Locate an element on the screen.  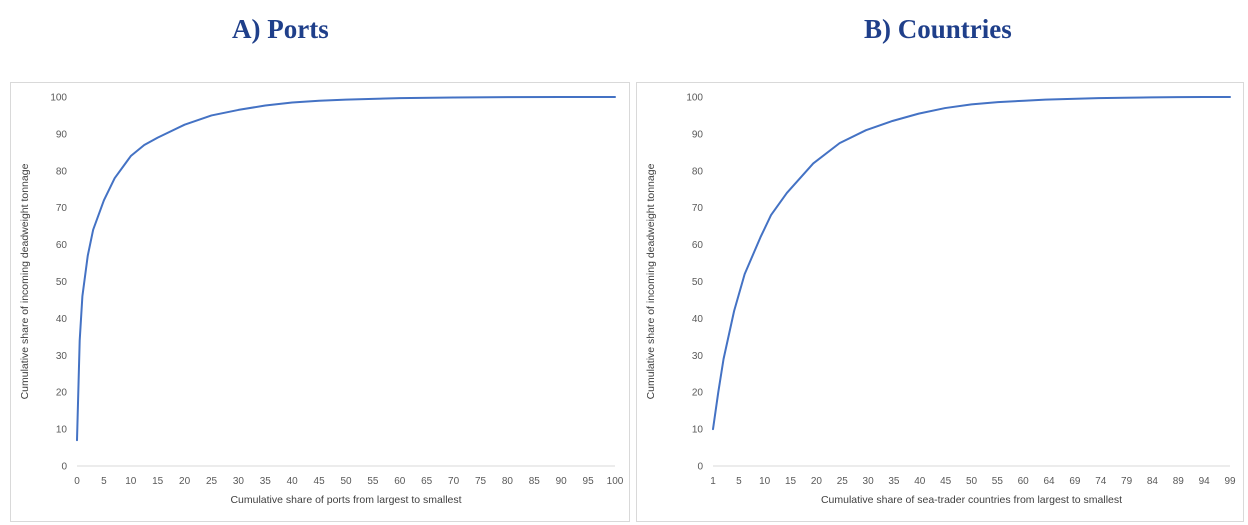
x-tick-label: 64 is located at coordinates (1049, 481).